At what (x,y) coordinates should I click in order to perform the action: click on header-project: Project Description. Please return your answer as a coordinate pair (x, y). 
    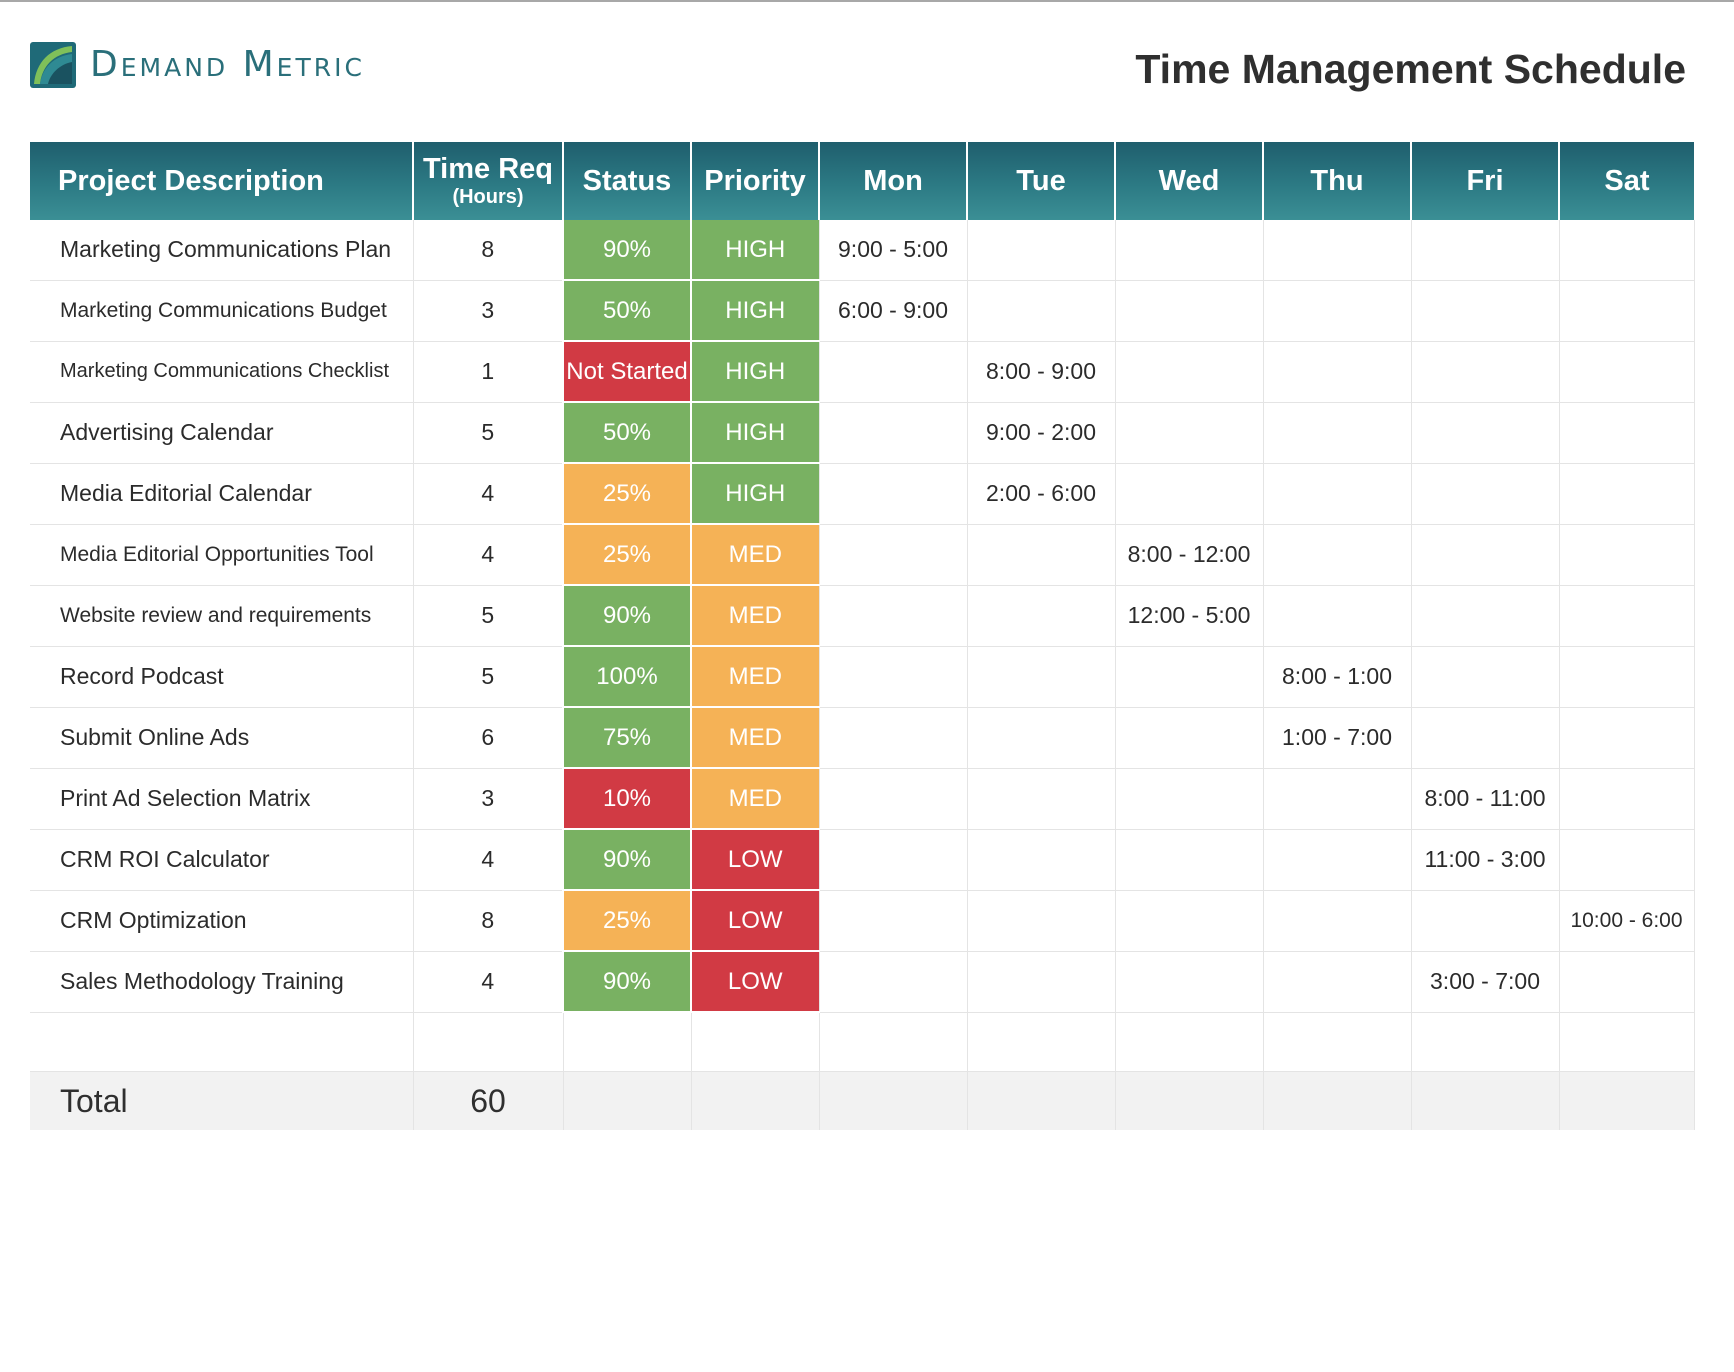
    Looking at the image, I should click on (221, 181).